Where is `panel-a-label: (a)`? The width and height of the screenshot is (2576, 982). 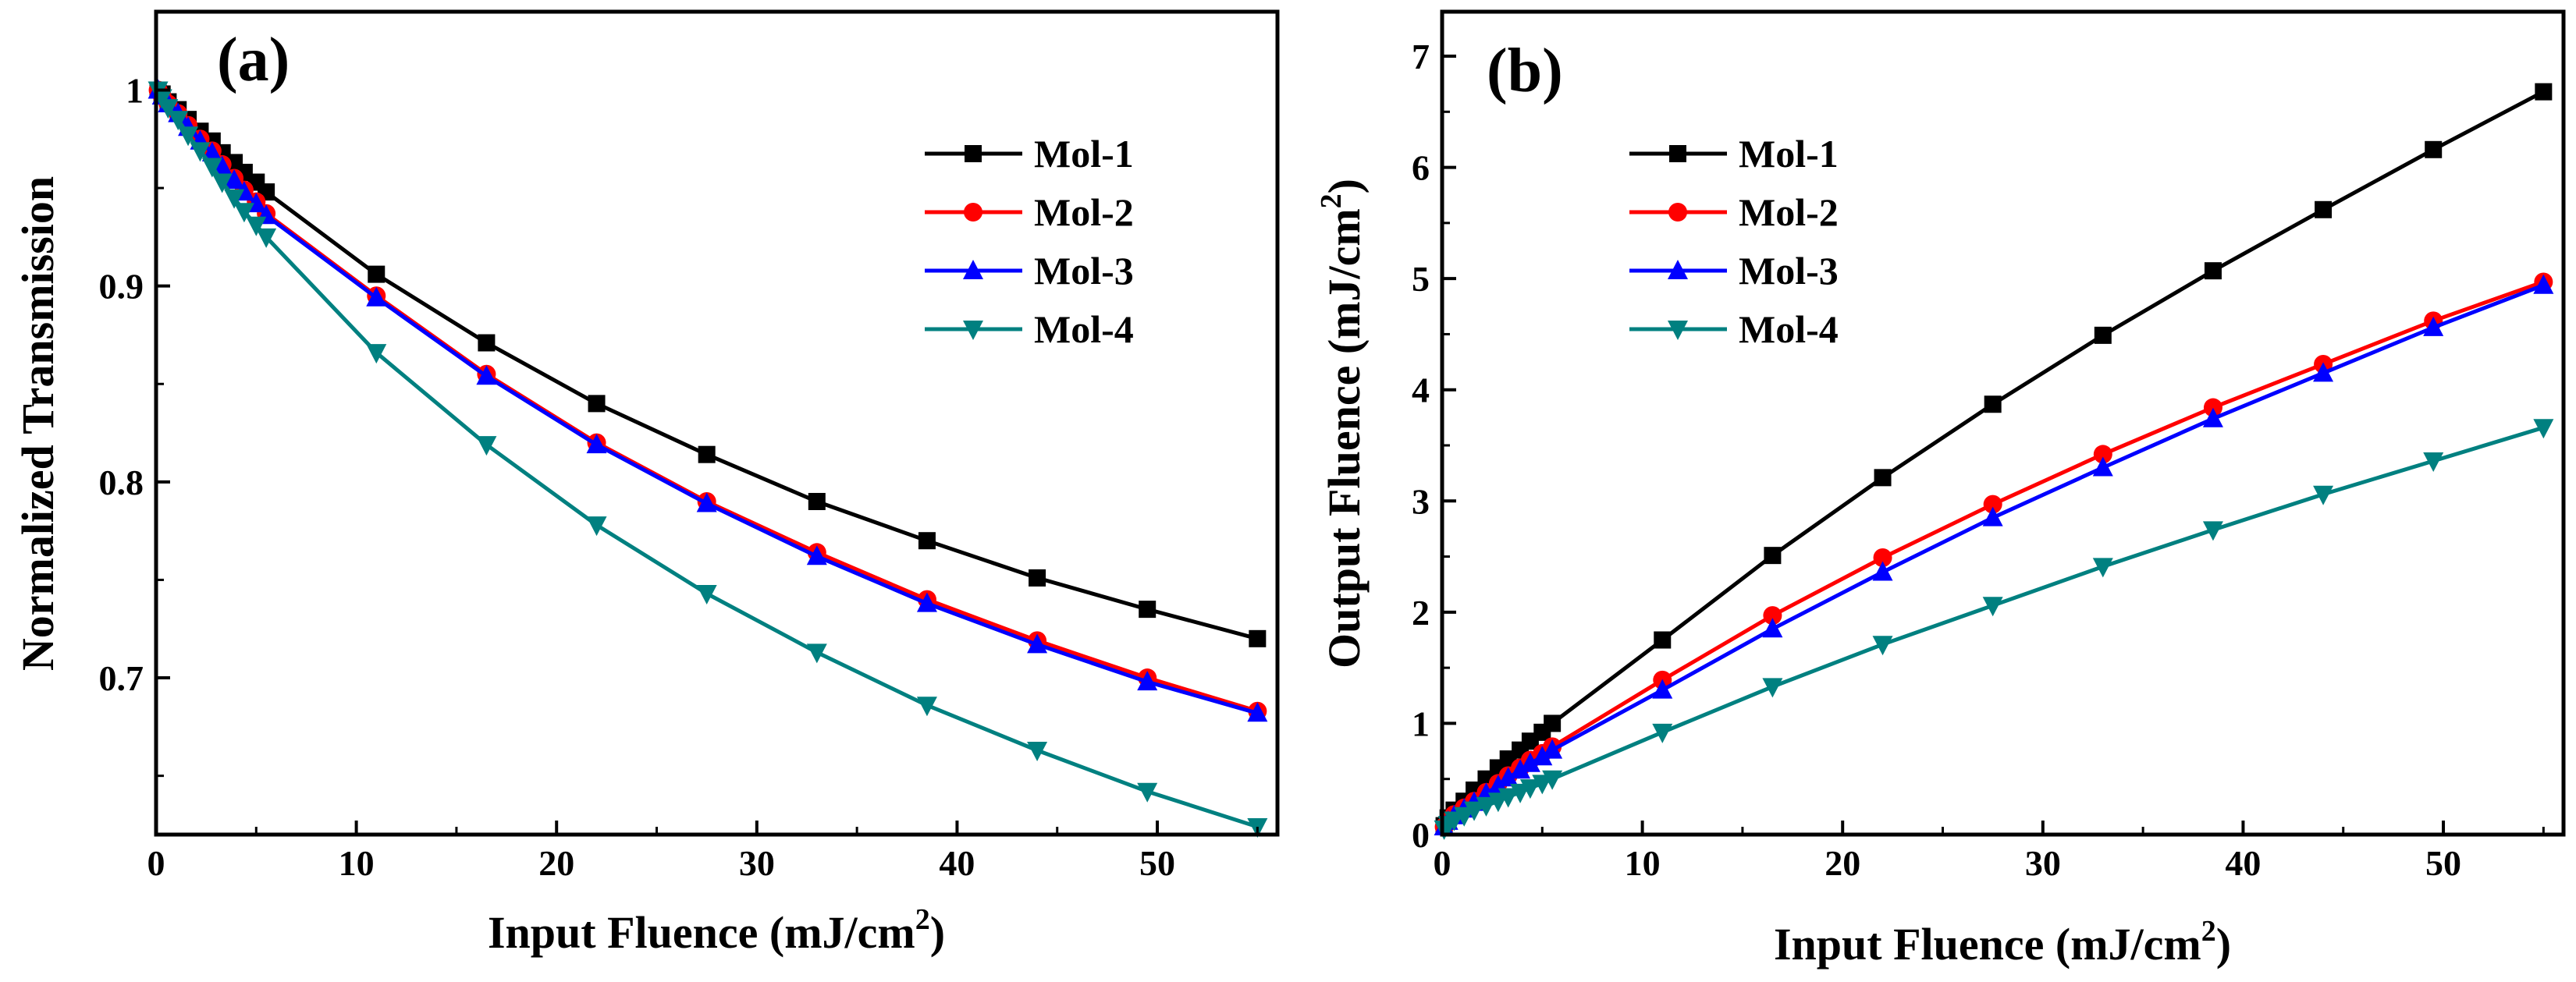
panel-a-label: (a) is located at coordinates (254, 60).